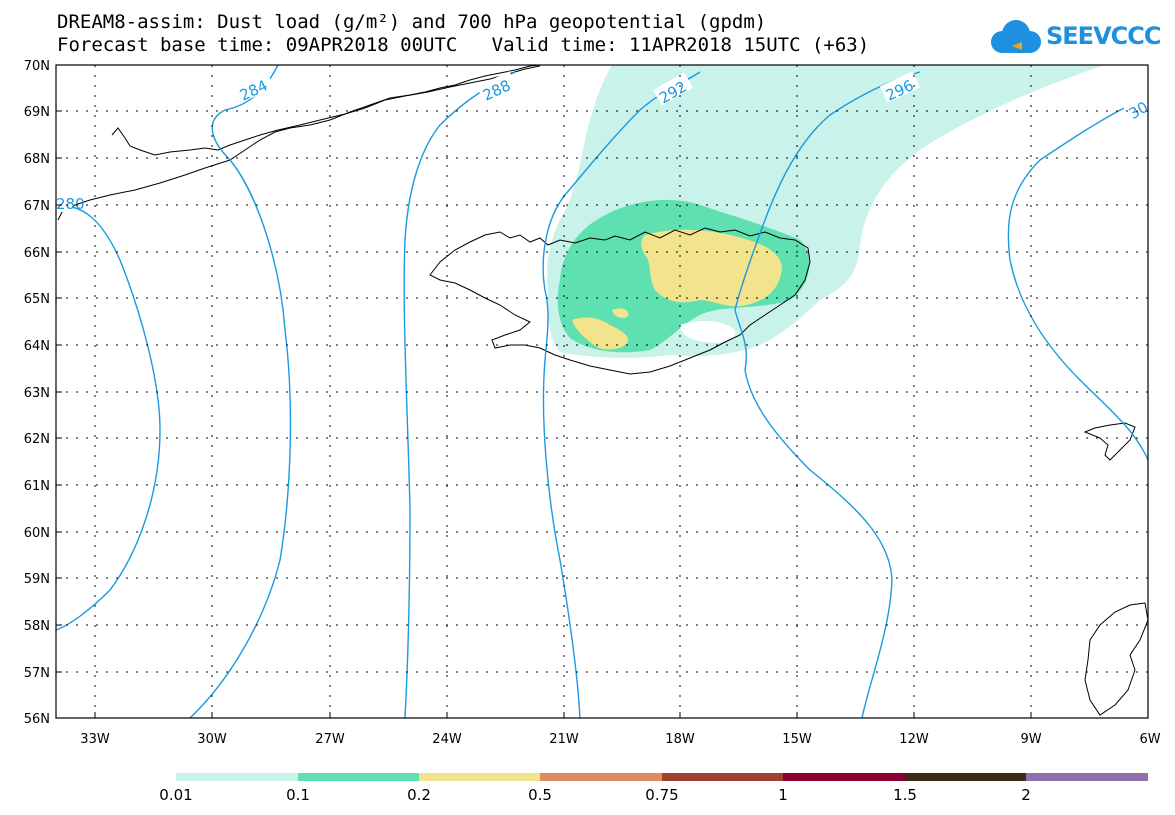 This screenshot has width=1175, height=815. What do you see at coordinates (1149, 739) in the screenshot?
I see `lon-label: 6W` at bounding box center [1149, 739].